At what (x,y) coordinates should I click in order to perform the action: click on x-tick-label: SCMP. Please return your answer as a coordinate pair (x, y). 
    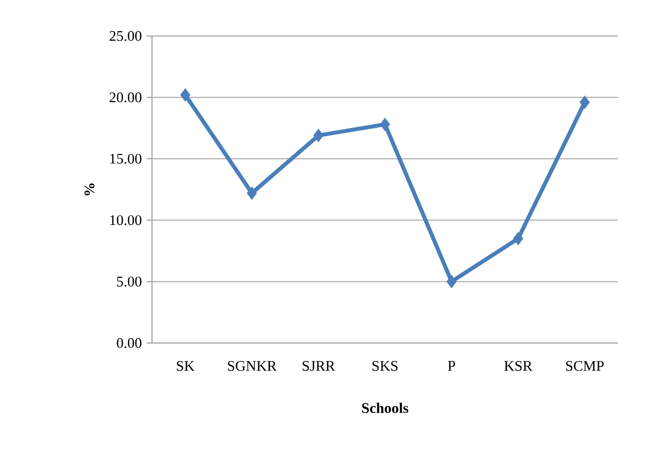
    Looking at the image, I should click on (585, 366).